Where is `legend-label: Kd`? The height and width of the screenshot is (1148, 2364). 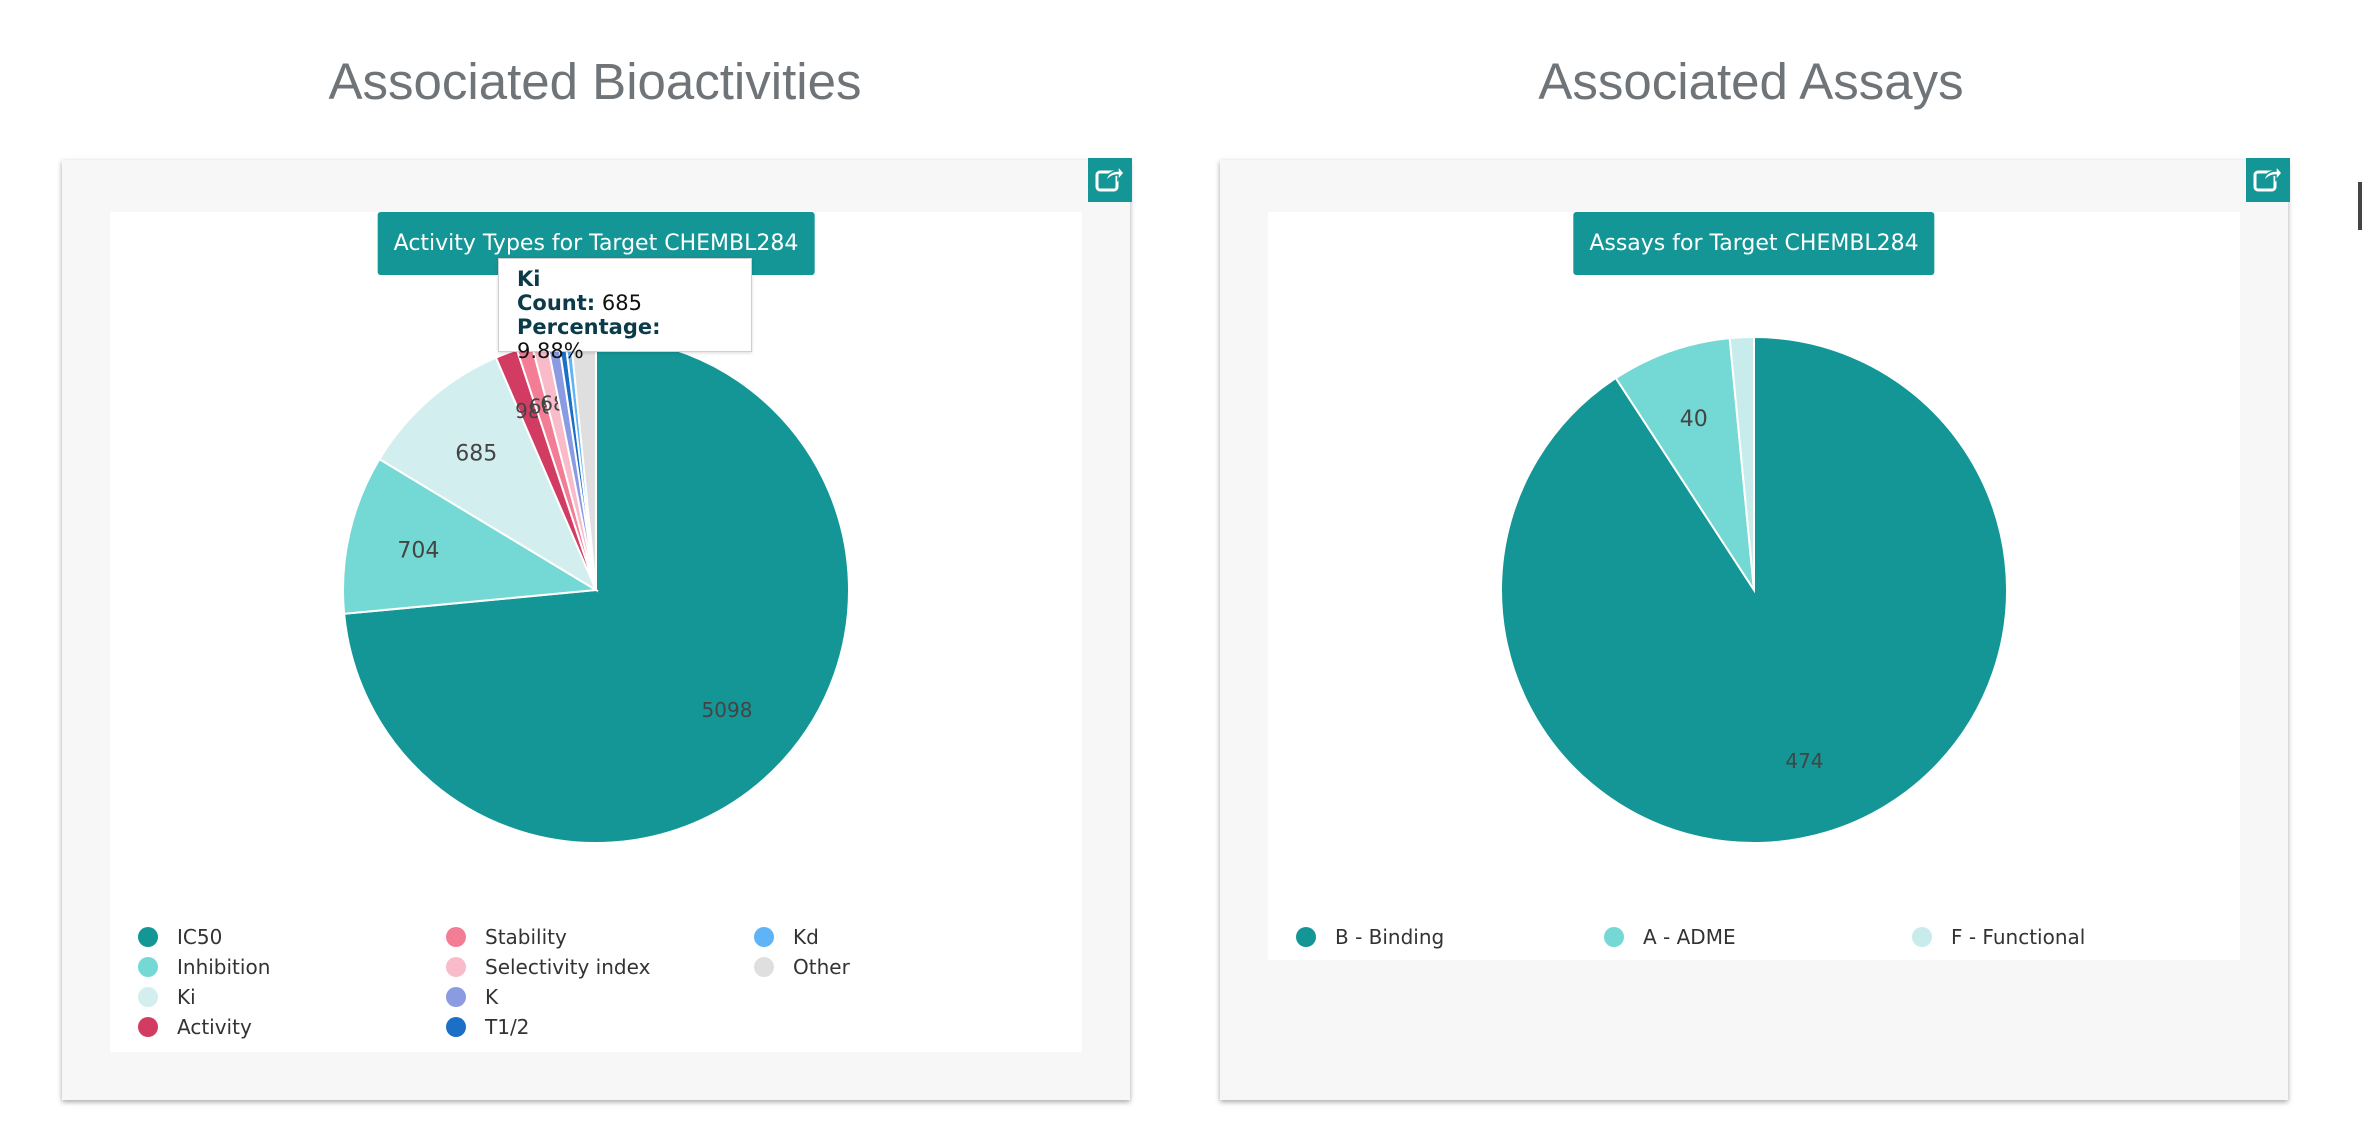 legend-label: Kd is located at coordinates (806, 937).